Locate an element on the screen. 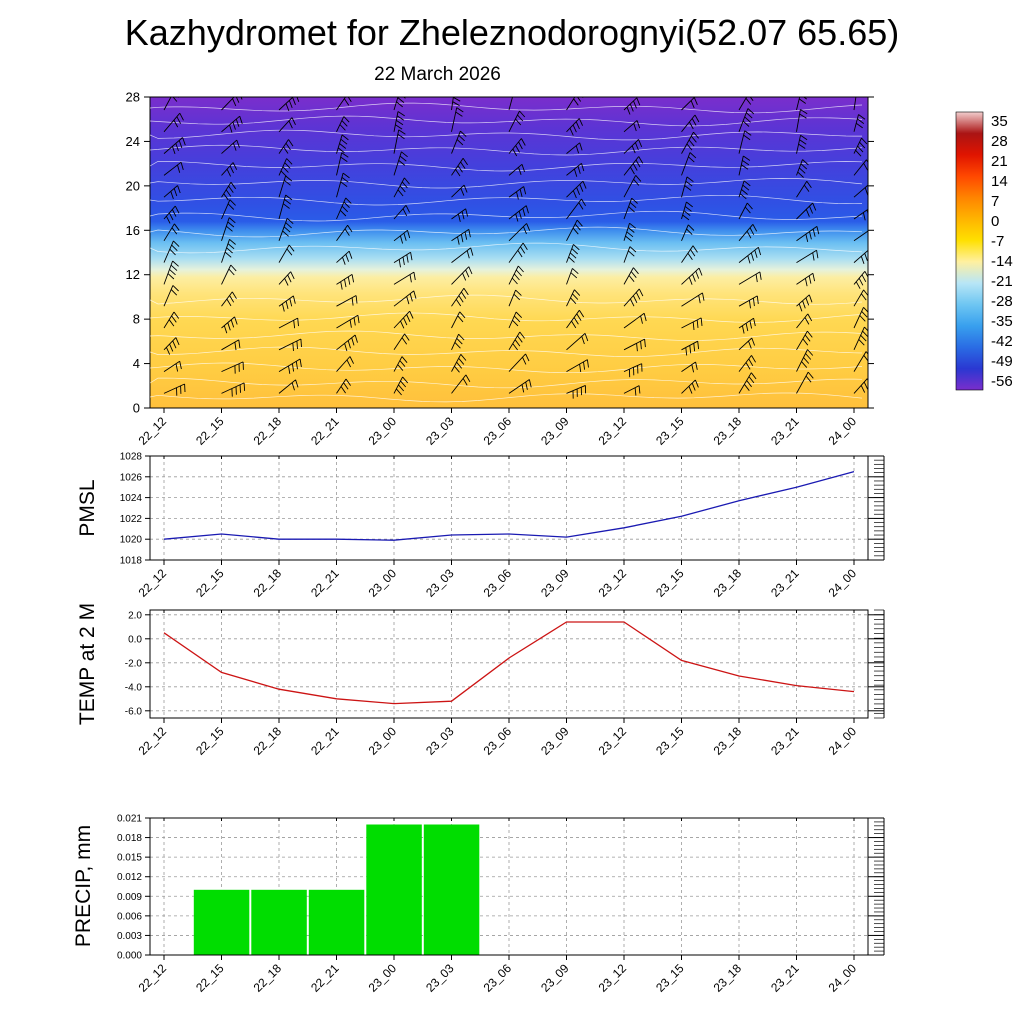 The width and height of the screenshot is (1024, 1024). svg-text: -28 is located at coordinates (1002, 301).